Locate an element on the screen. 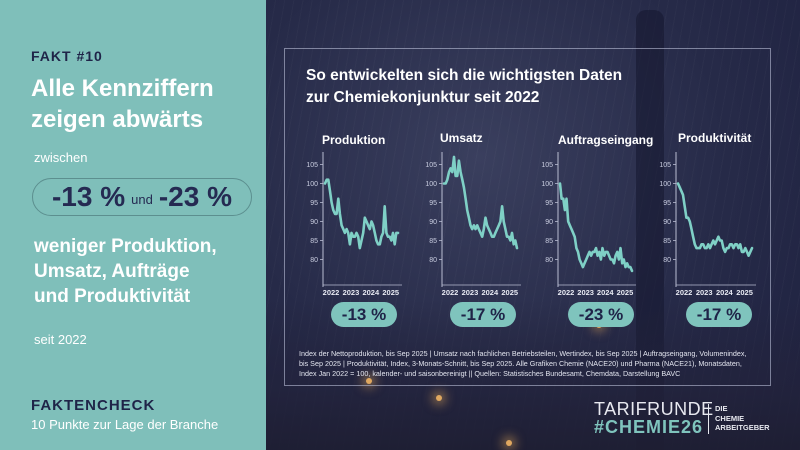  headline-line-1: Alle Kennziffern is located at coordinates (122, 88).